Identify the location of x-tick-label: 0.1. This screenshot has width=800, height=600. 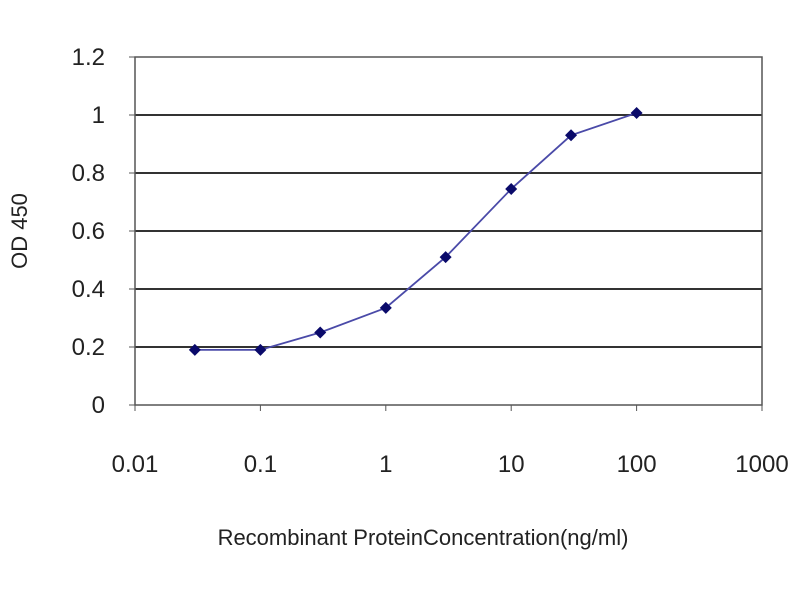
(260, 464).